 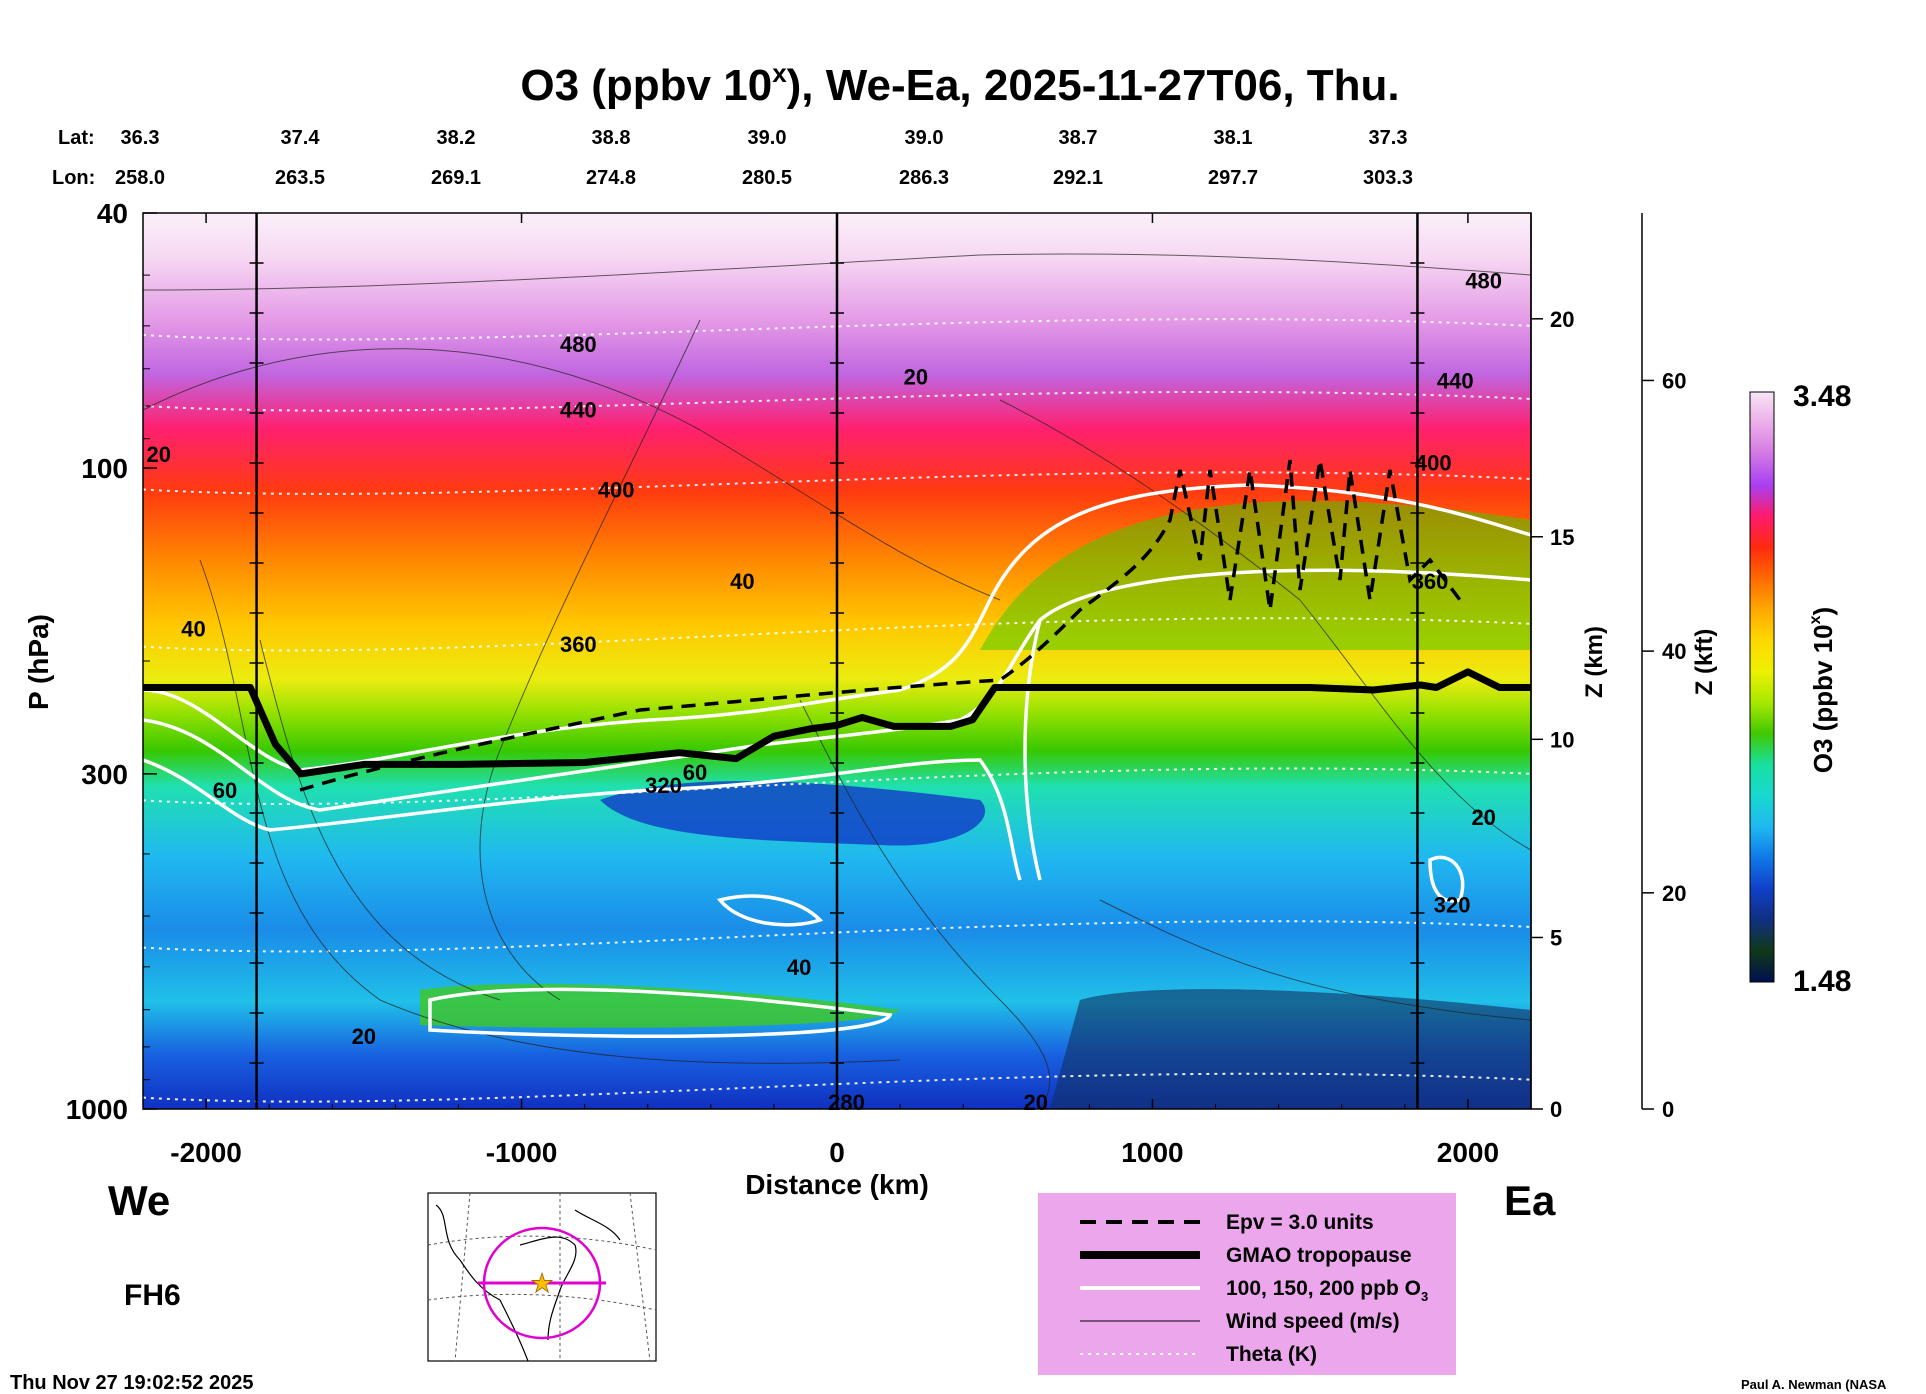 What do you see at coordinates (73, 178) in the screenshot?
I see `lon-row-label: Lon:` at bounding box center [73, 178].